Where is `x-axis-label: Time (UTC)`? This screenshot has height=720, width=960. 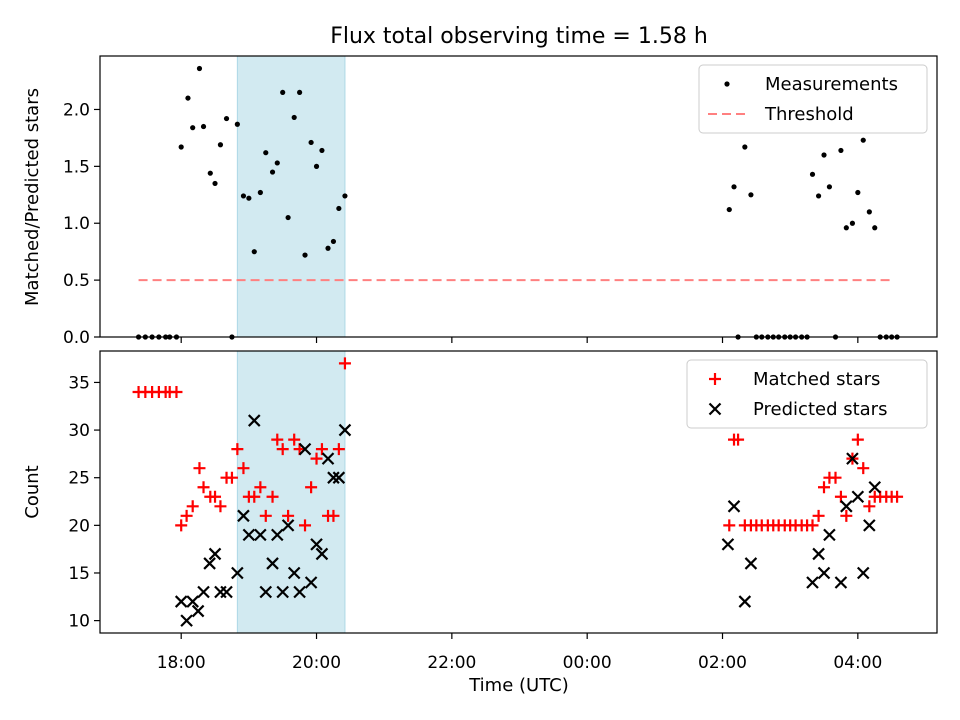
x-axis-label: Time (UTC) is located at coordinates (518, 685).